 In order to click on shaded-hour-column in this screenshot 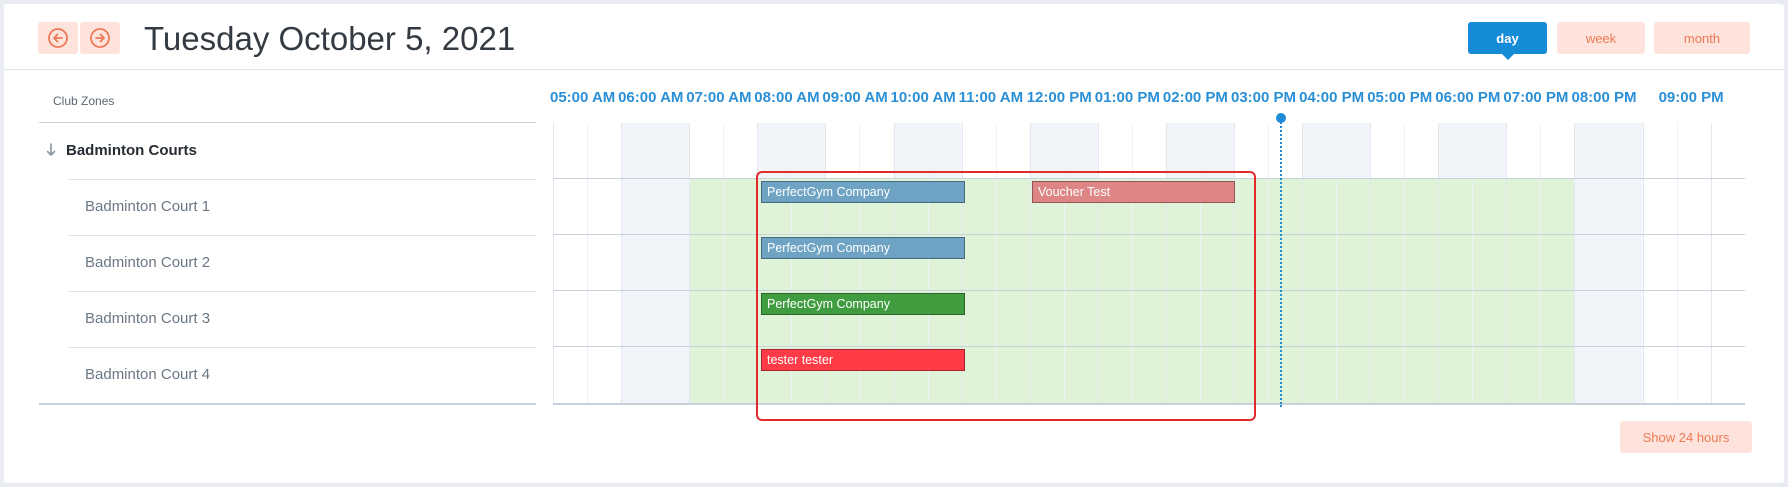, I will do `click(1608, 264)`.